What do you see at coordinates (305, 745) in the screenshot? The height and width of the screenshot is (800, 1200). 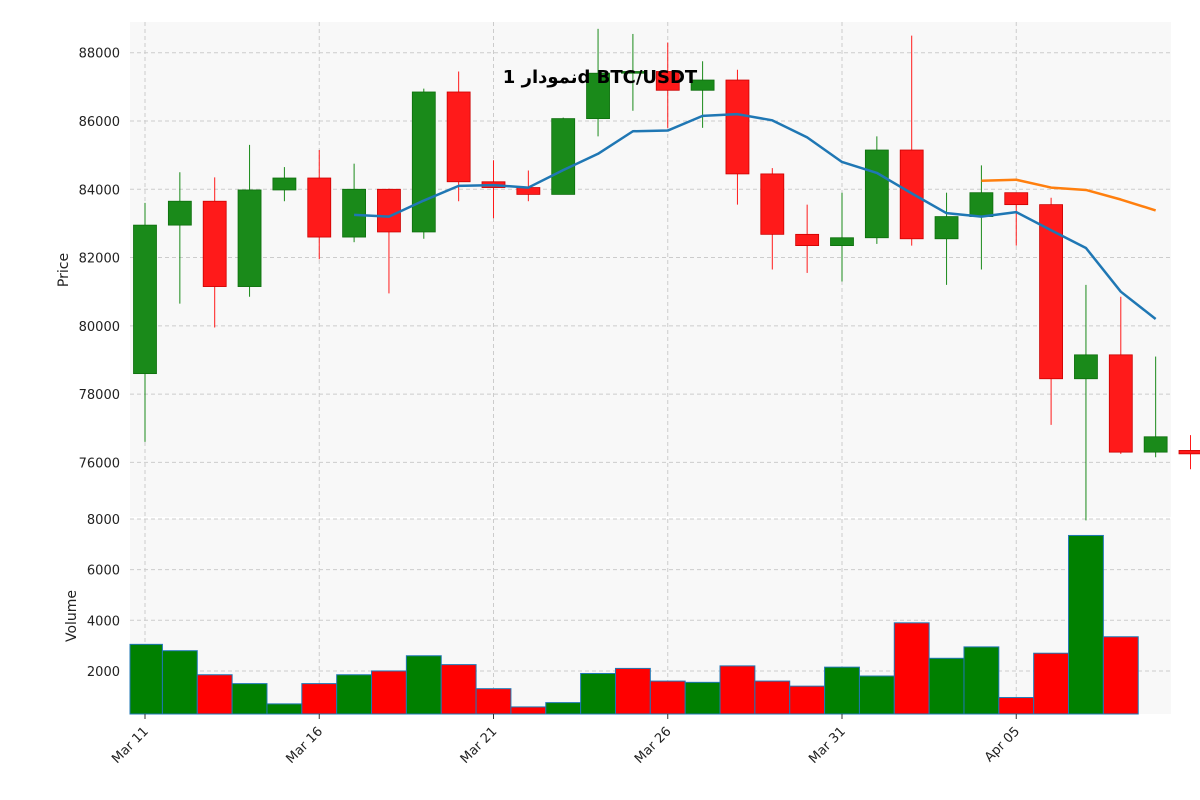 I see `date-tick-label: Mar 16` at bounding box center [305, 745].